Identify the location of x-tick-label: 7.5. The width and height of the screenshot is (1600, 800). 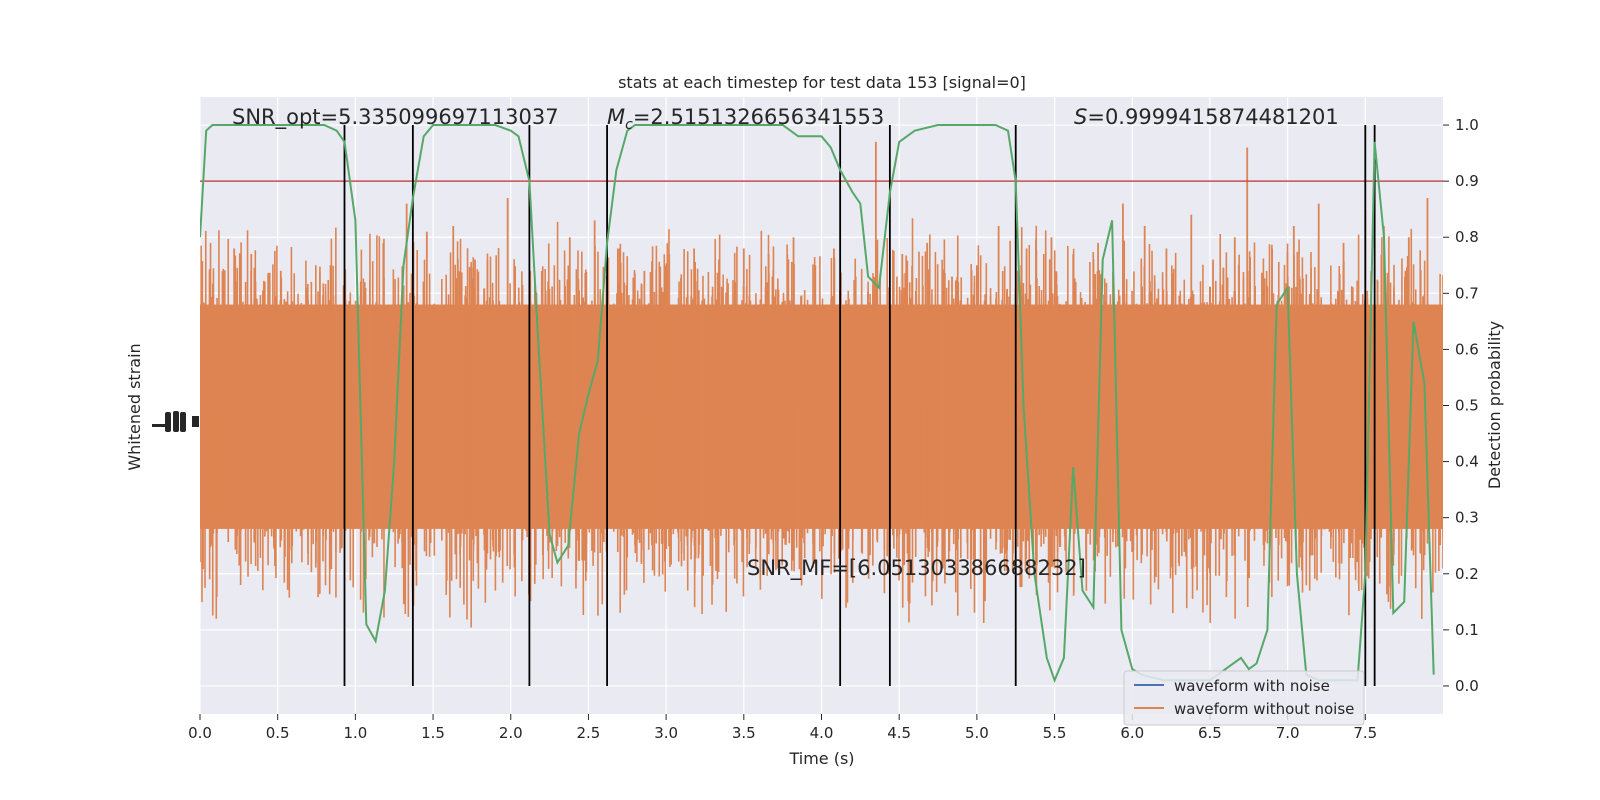
(1365, 733).